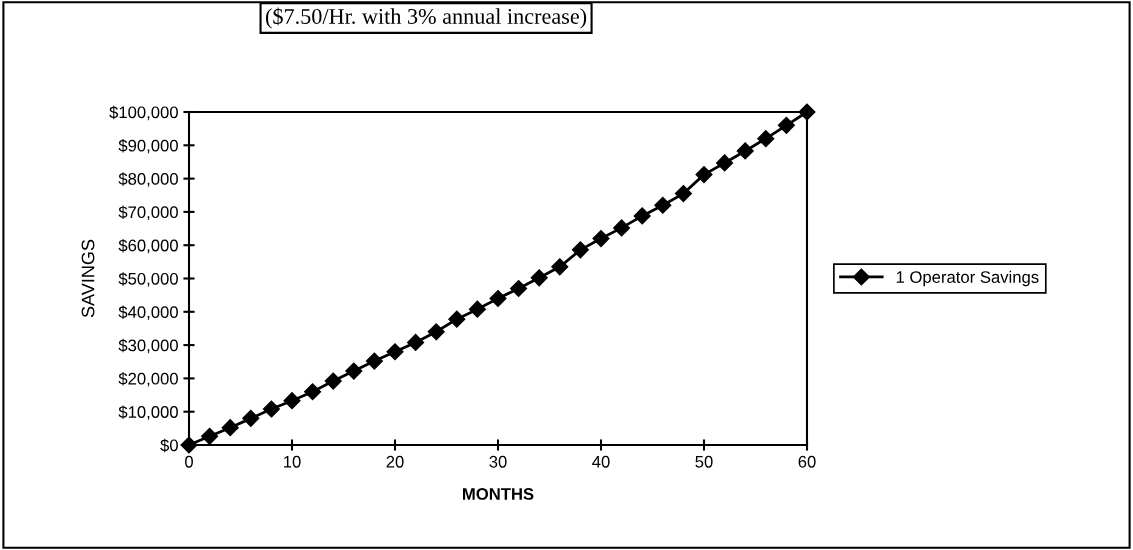  What do you see at coordinates (169, 445) in the screenshot?
I see `y-tick-label: $0` at bounding box center [169, 445].